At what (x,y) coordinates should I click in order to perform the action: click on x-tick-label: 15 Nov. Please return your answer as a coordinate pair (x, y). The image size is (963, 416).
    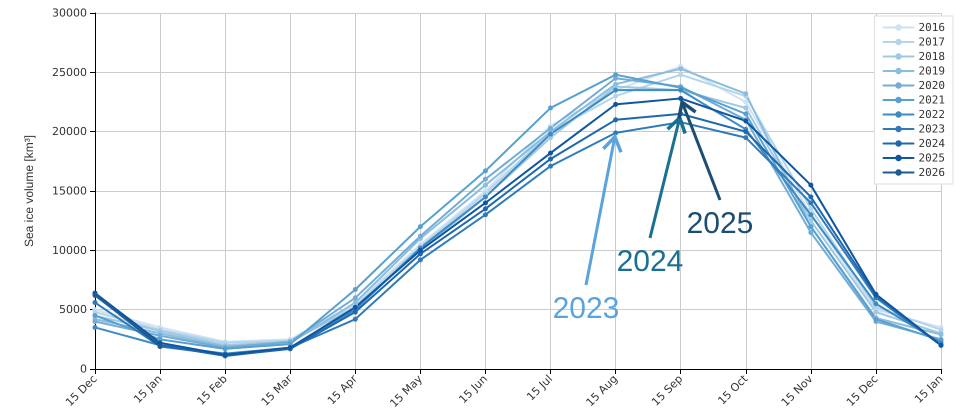
    Looking at the image, I should click on (797, 391).